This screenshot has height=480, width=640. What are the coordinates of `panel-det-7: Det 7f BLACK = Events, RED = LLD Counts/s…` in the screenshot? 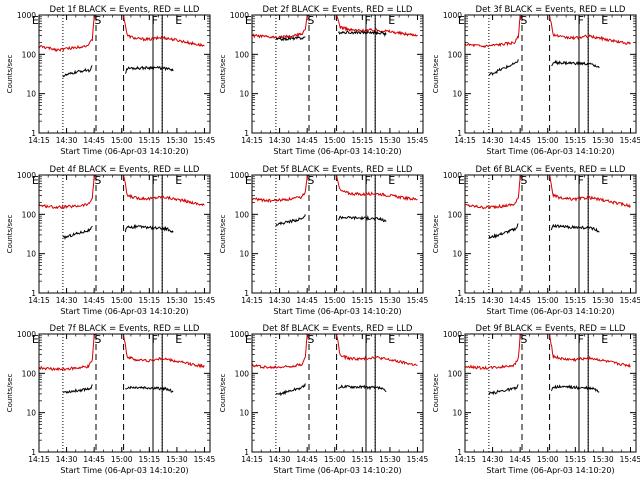 It's located at (111, 399).